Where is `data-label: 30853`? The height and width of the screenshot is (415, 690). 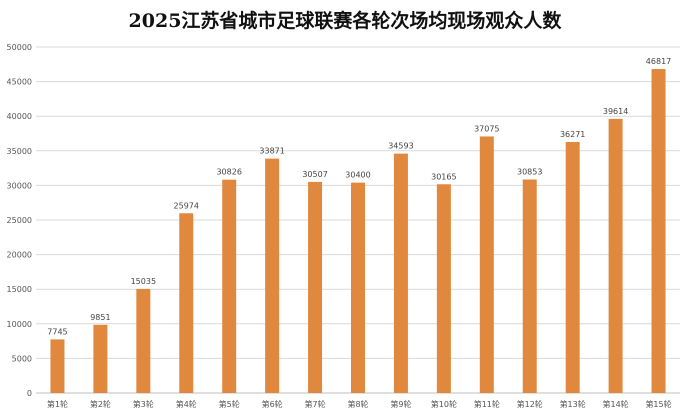
data-label: 30853 is located at coordinates (529, 171).